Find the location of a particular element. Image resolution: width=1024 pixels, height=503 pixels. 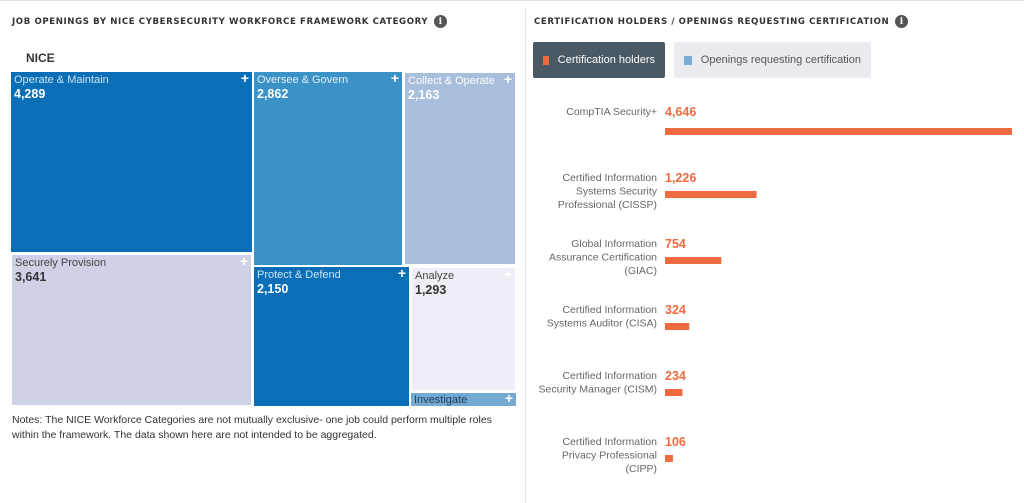

bar-category-label: Systems Auditor (CISA) is located at coordinates (602, 324).